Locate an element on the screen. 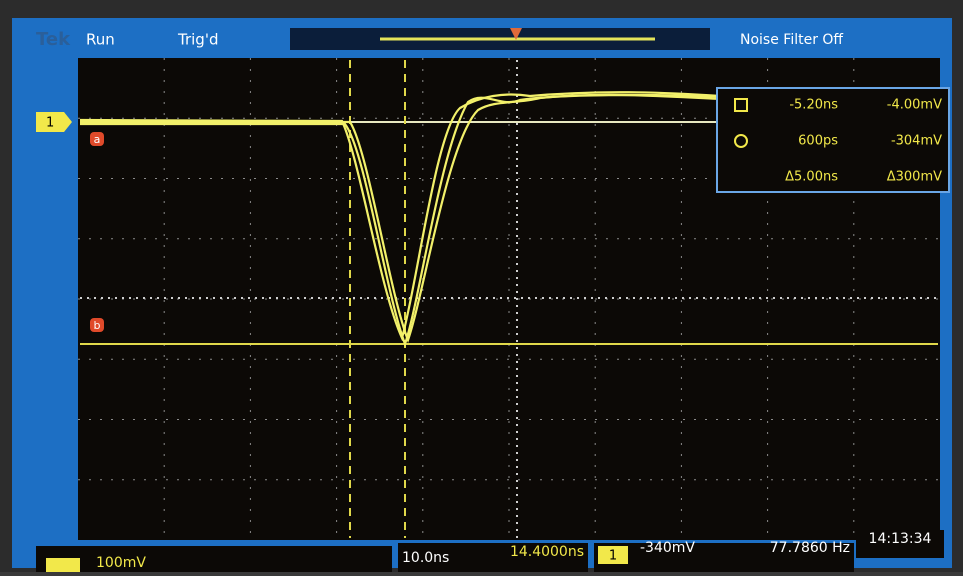 Image resolution: width=963 pixels, height=576 pixels. cursor-a-marker is located at coordinates (97, 139).